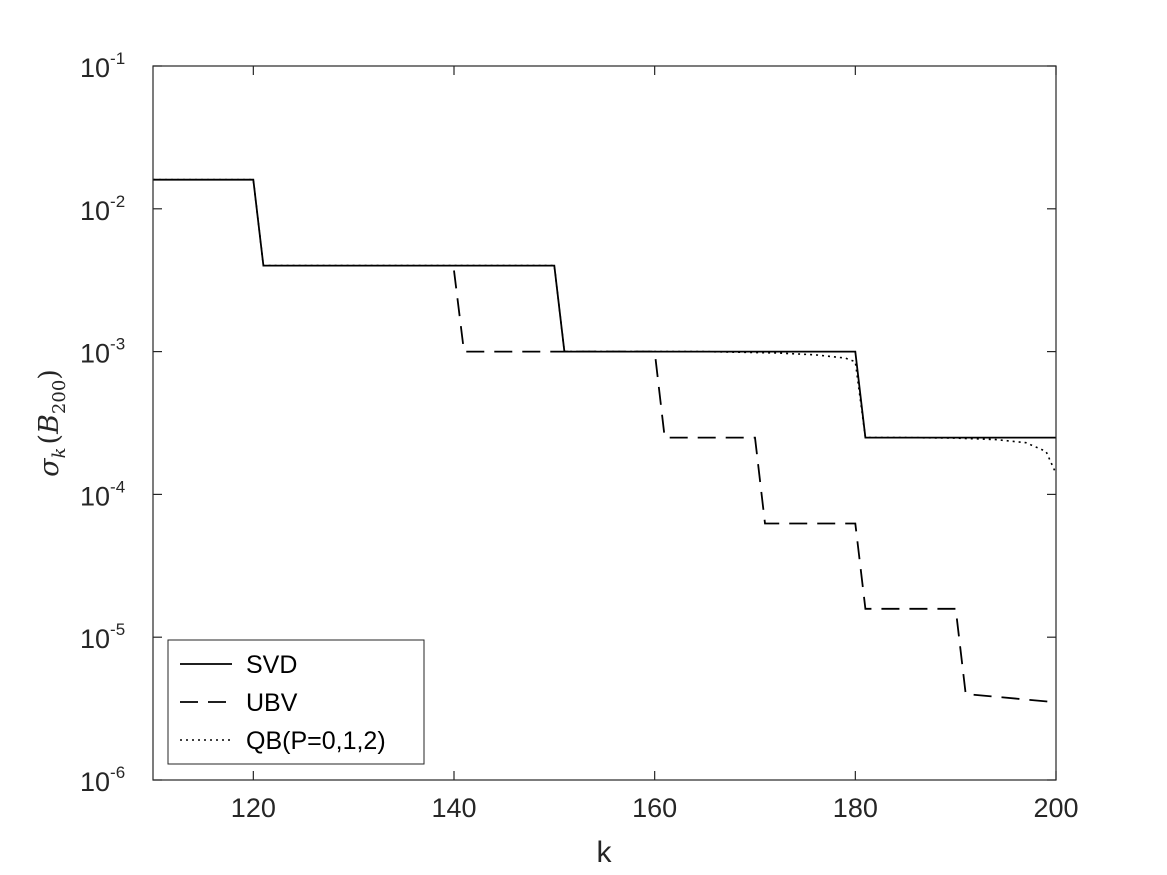 Image resolution: width=1167 pixels, height=875 pixels. I want to click on legend-label-2: QB(P=0,1,2), so click(316, 741).